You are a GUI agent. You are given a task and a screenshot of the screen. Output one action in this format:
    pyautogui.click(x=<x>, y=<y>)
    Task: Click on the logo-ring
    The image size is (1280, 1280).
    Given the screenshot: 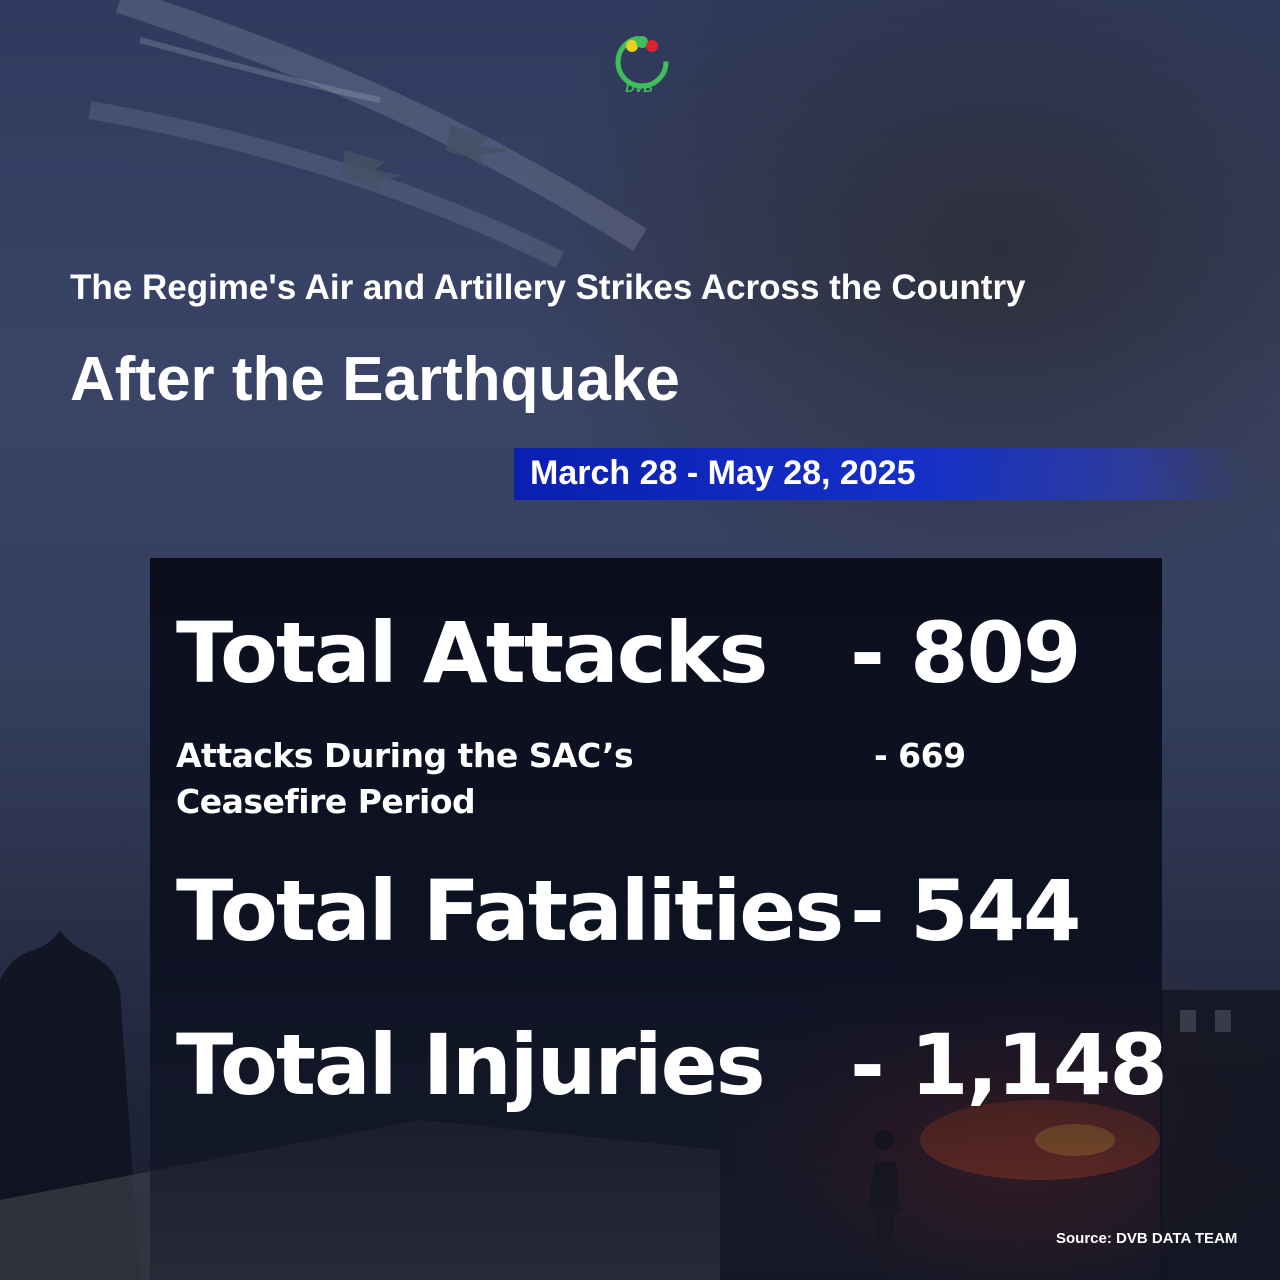 What is the action you would take?
    pyautogui.click(x=642, y=62)
    